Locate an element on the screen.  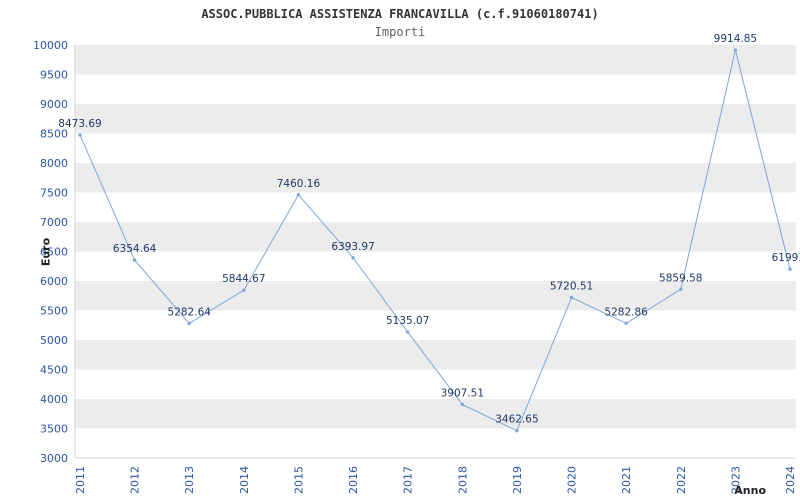
y-tick-label: 9500 is located at coordinates (54, 75).